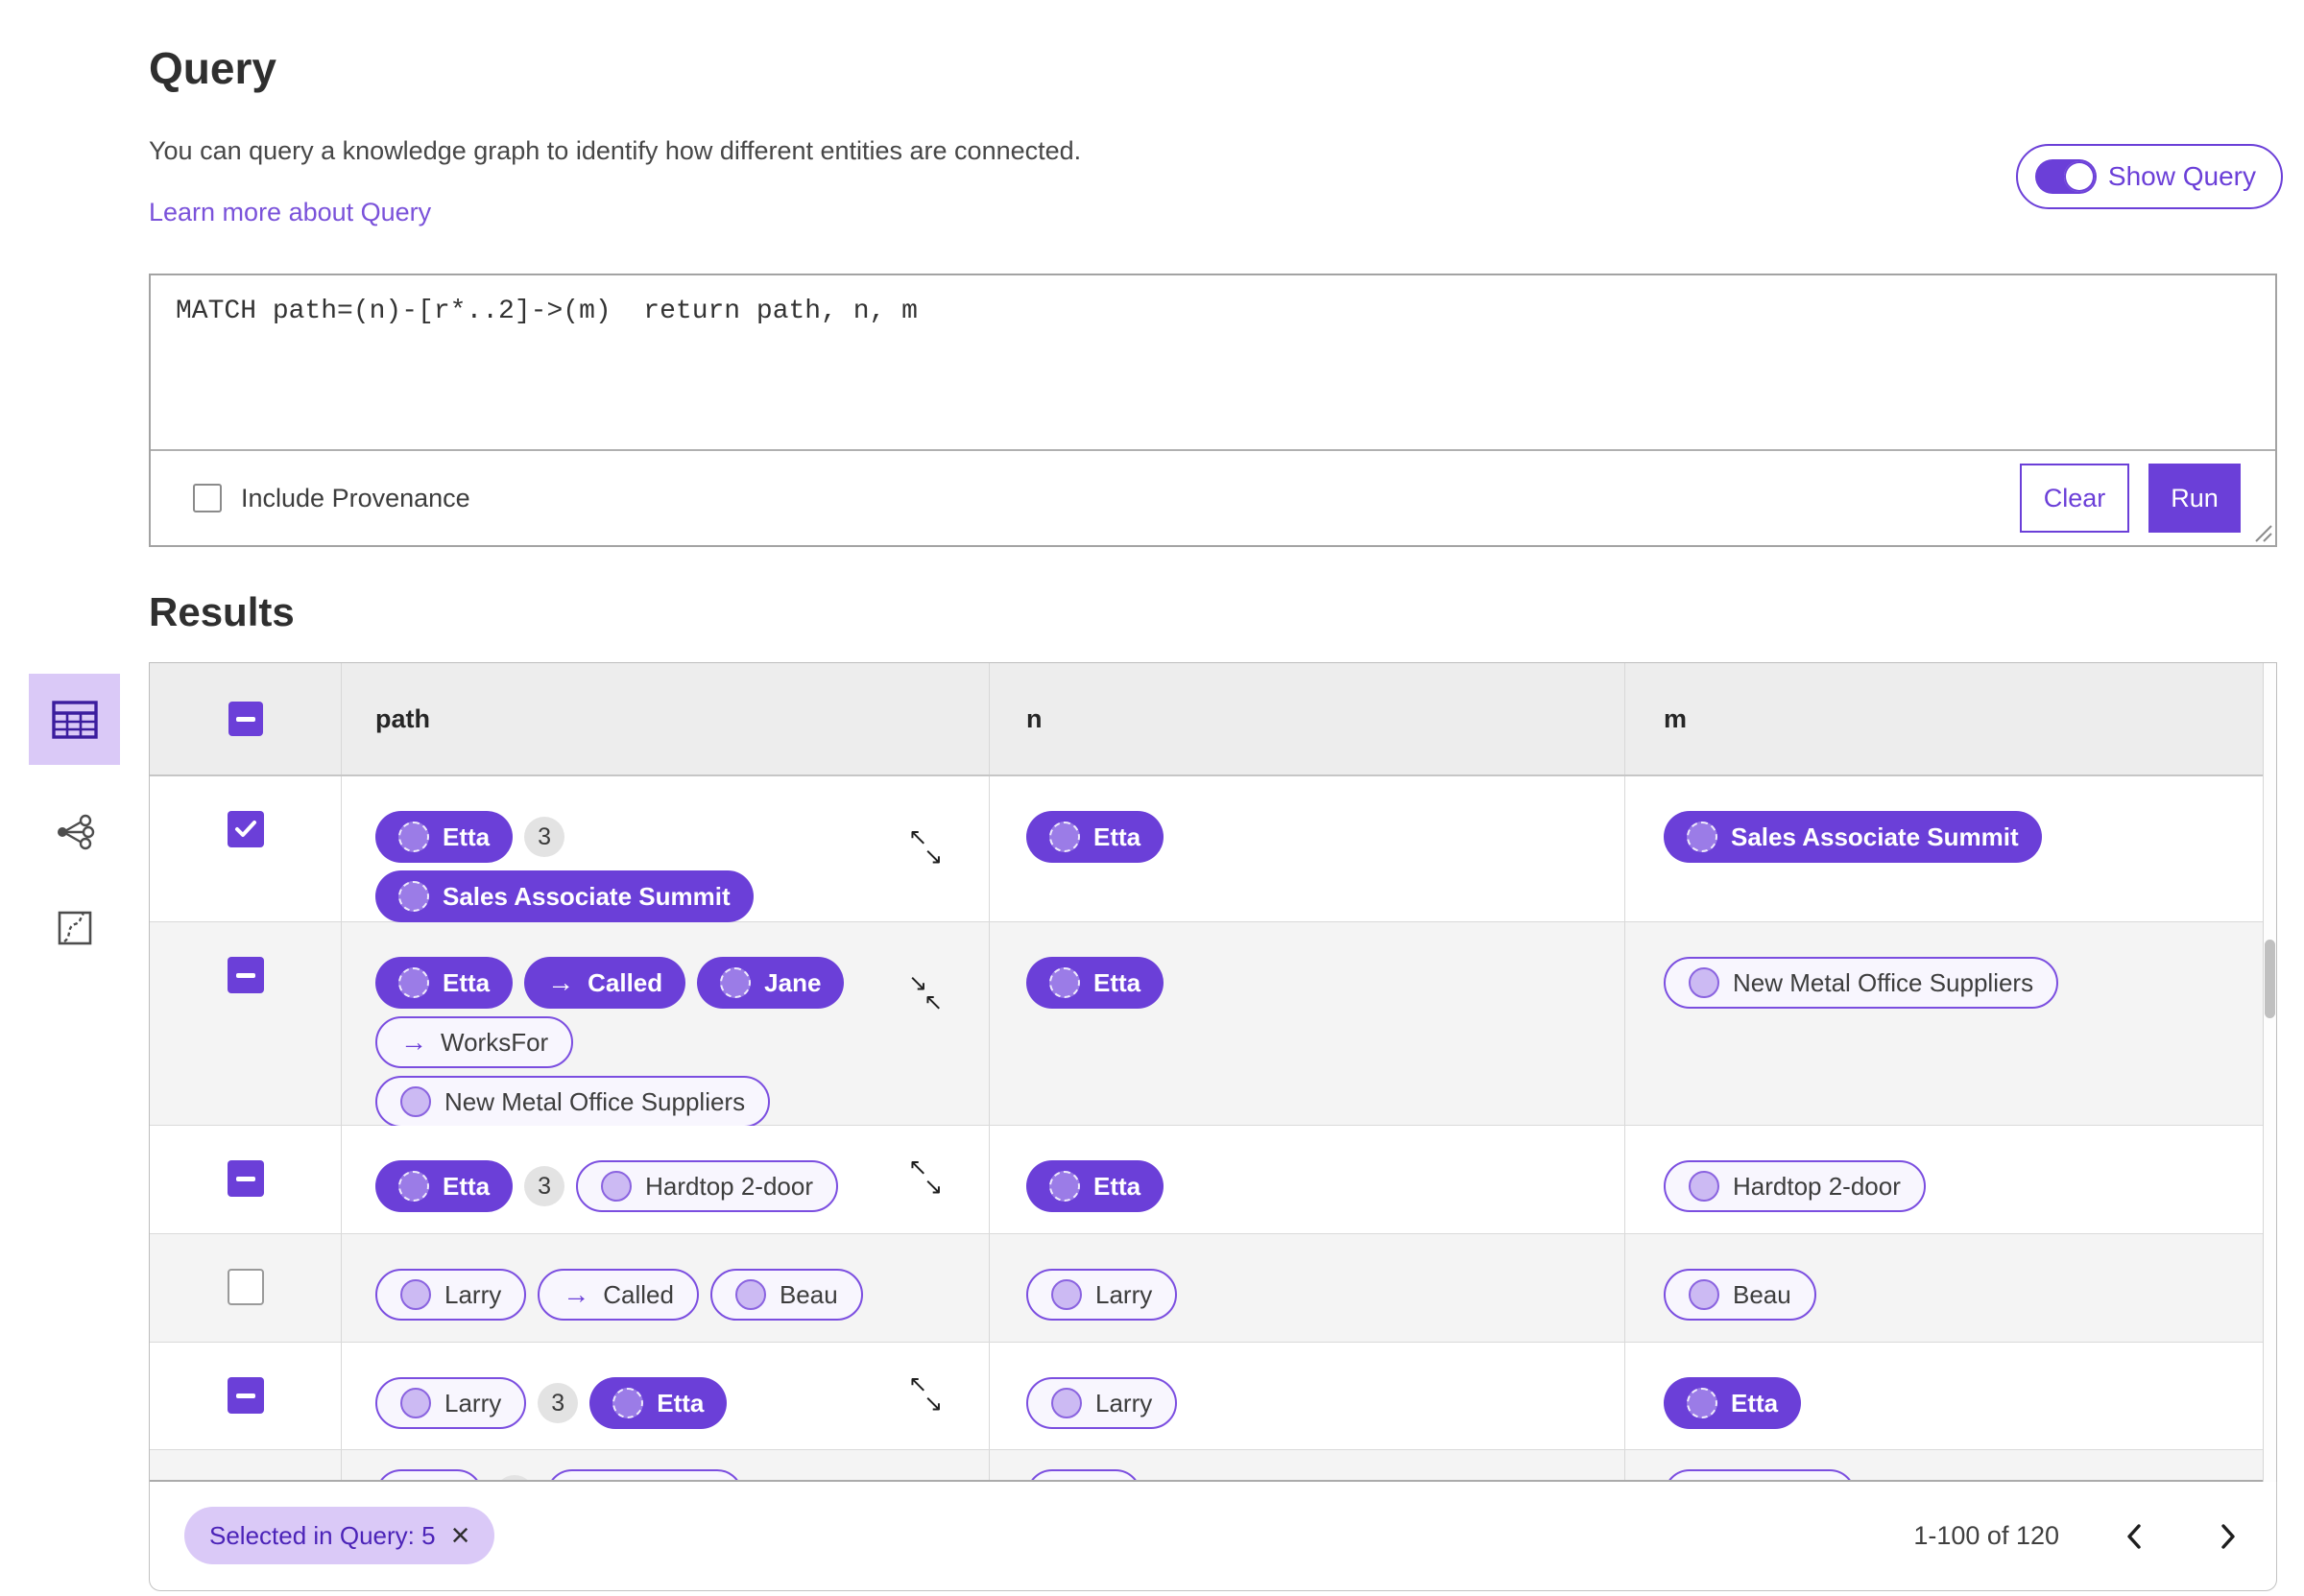 The image size is (2304, 1596). What do you see at coordinates (74, 832) in the screenshot?
I see `graph-view-button` at bounding box center [74, 832].